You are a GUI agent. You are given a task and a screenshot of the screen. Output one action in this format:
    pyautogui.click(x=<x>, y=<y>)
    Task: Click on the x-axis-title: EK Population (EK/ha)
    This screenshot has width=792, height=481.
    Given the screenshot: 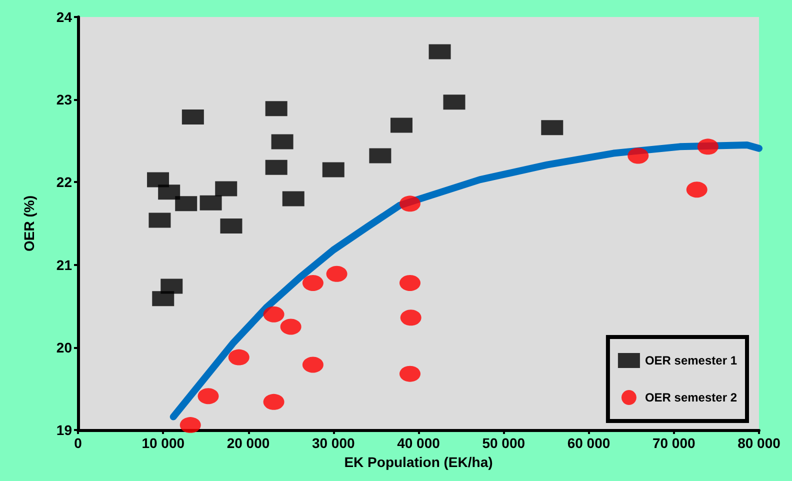 What is the action you would take?
    pyautogui.click(x=418, y=462)
    